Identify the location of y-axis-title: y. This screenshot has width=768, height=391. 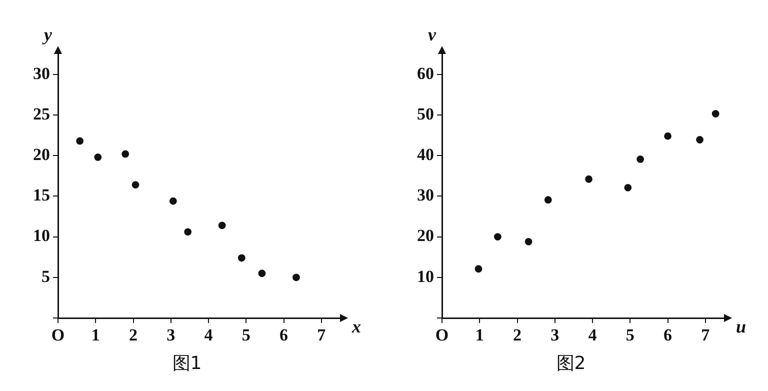
(47, 34).